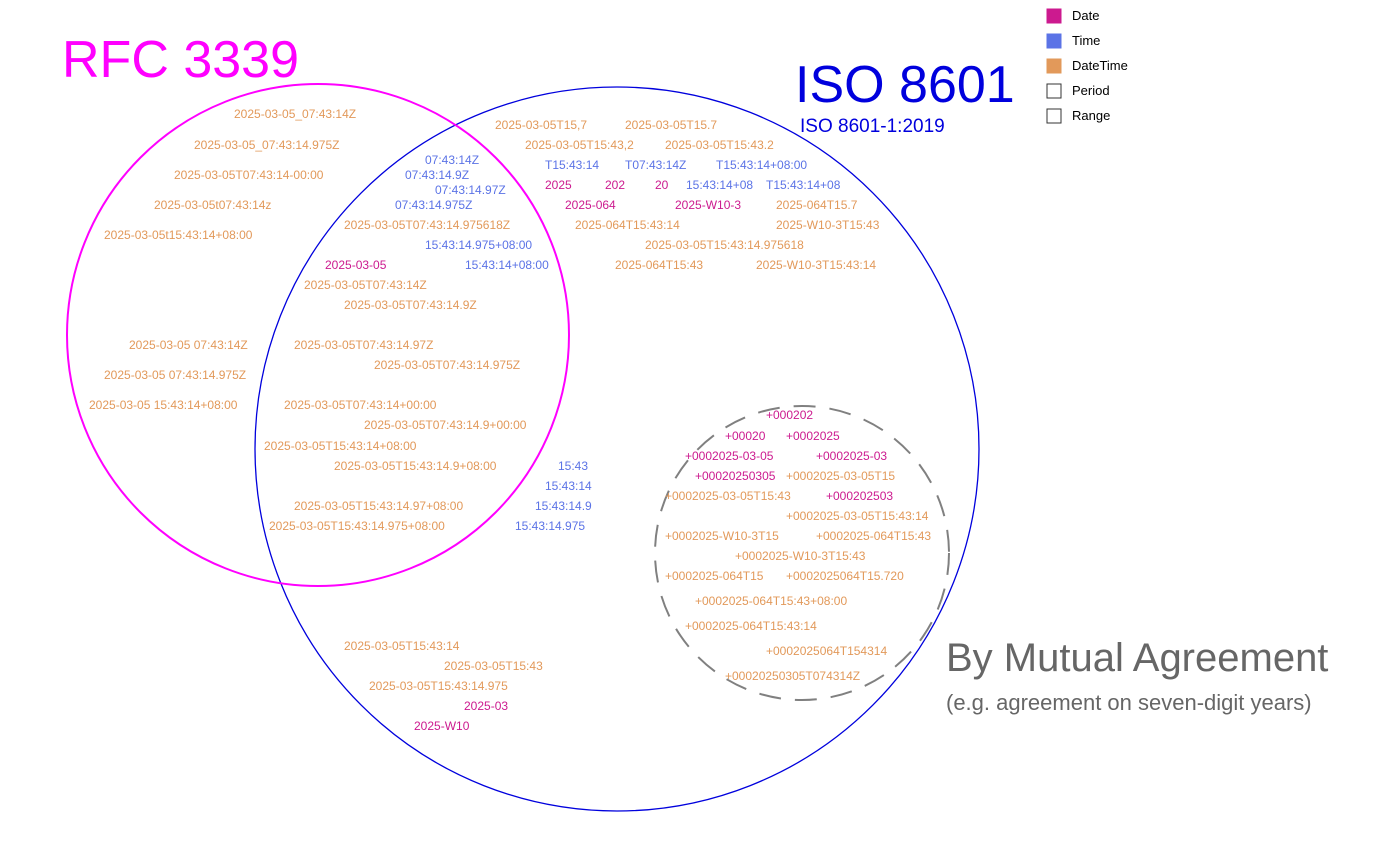  What do you see at coordinates (659, 265) in the screenshot?
I see `example-iso-only-datetime-2025-064t15-43: 2025-064T15:43` at bounding box center [659, 265].